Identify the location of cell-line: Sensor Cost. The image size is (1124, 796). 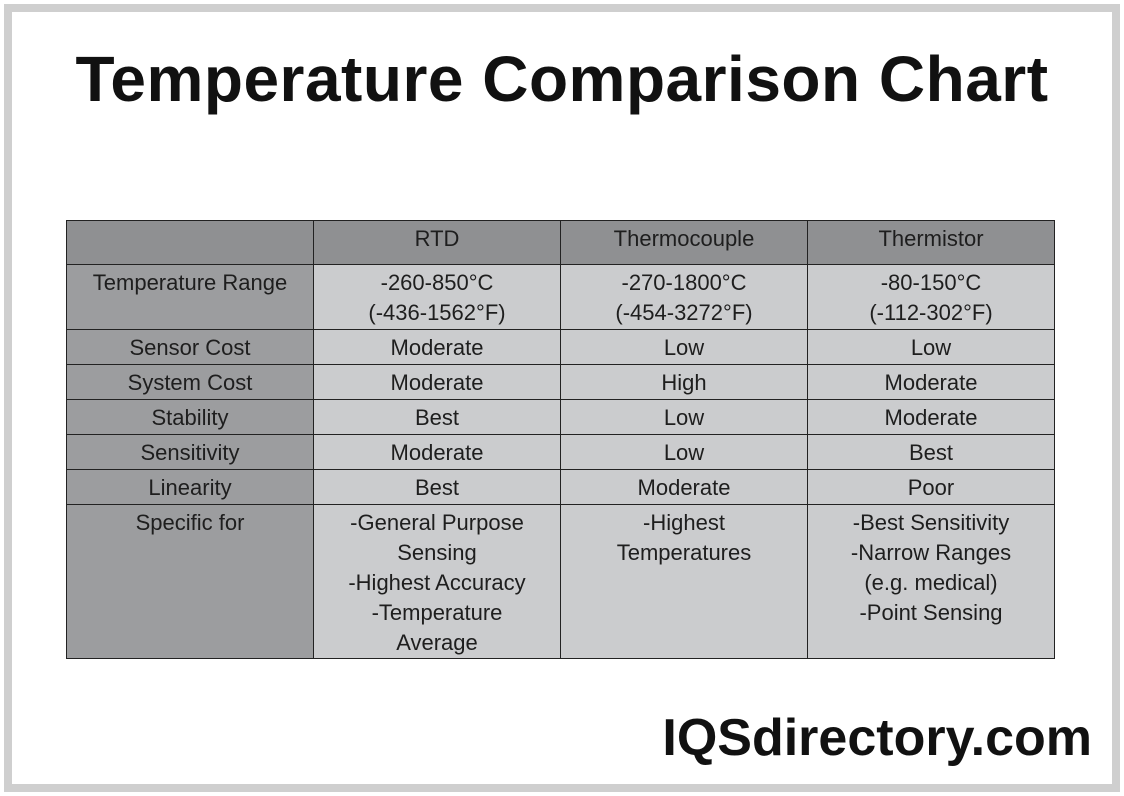
(190, 347).